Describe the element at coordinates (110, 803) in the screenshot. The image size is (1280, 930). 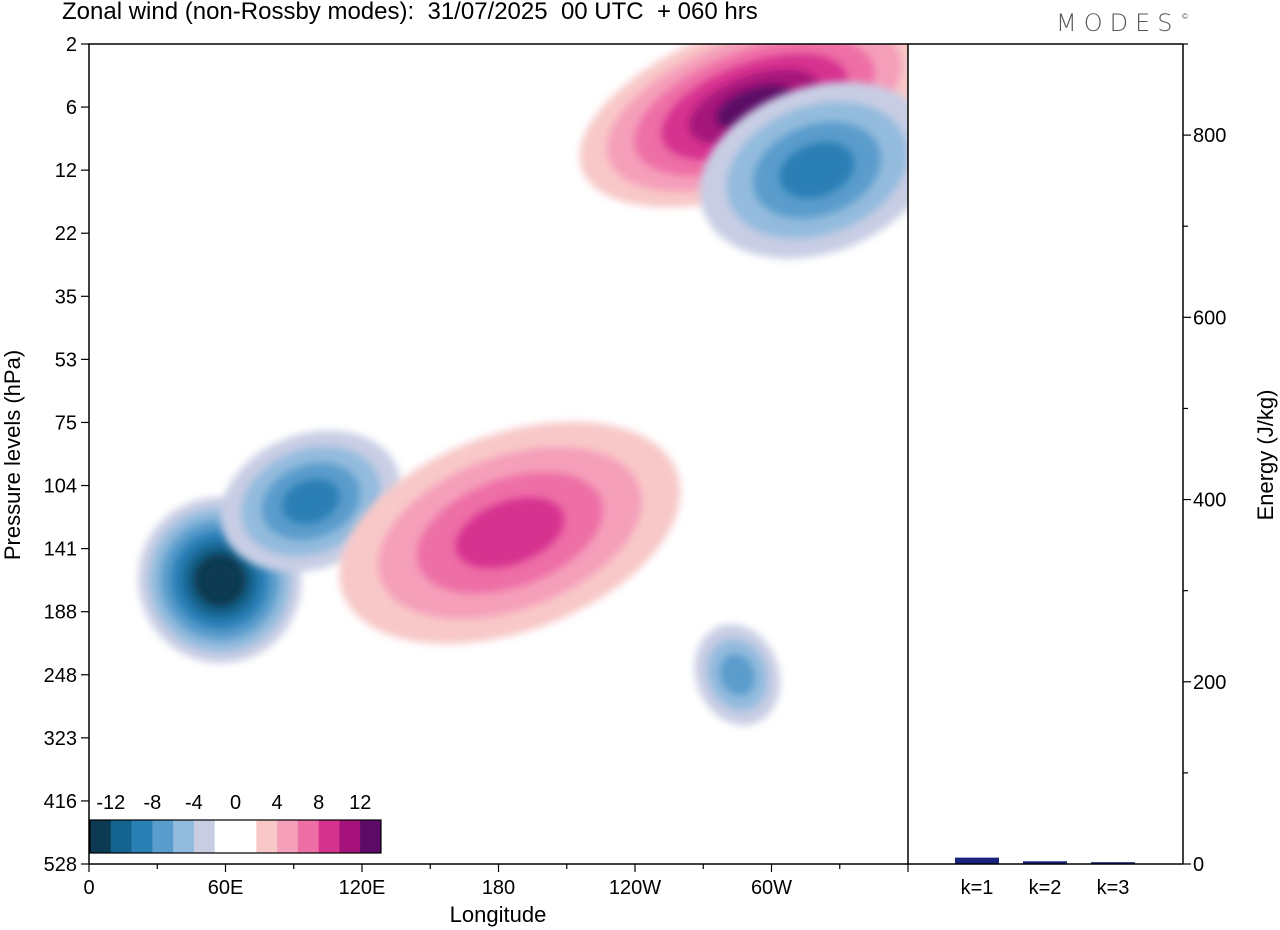
I see `colorbar-label: -12` at that location.